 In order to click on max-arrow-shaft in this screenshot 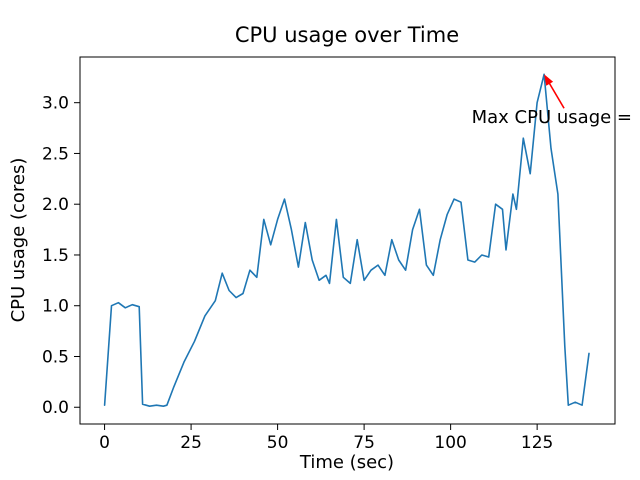, I will do `click(556, 95)`.